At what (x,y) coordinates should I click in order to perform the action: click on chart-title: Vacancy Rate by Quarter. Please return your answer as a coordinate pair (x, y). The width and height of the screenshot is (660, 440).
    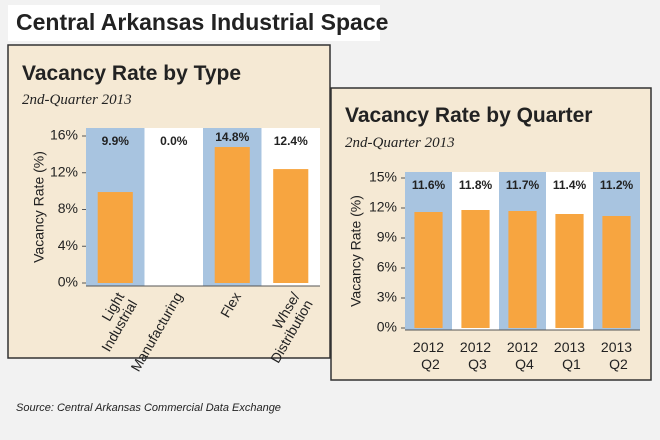
    Looking at the image, I should click on (468, 115).